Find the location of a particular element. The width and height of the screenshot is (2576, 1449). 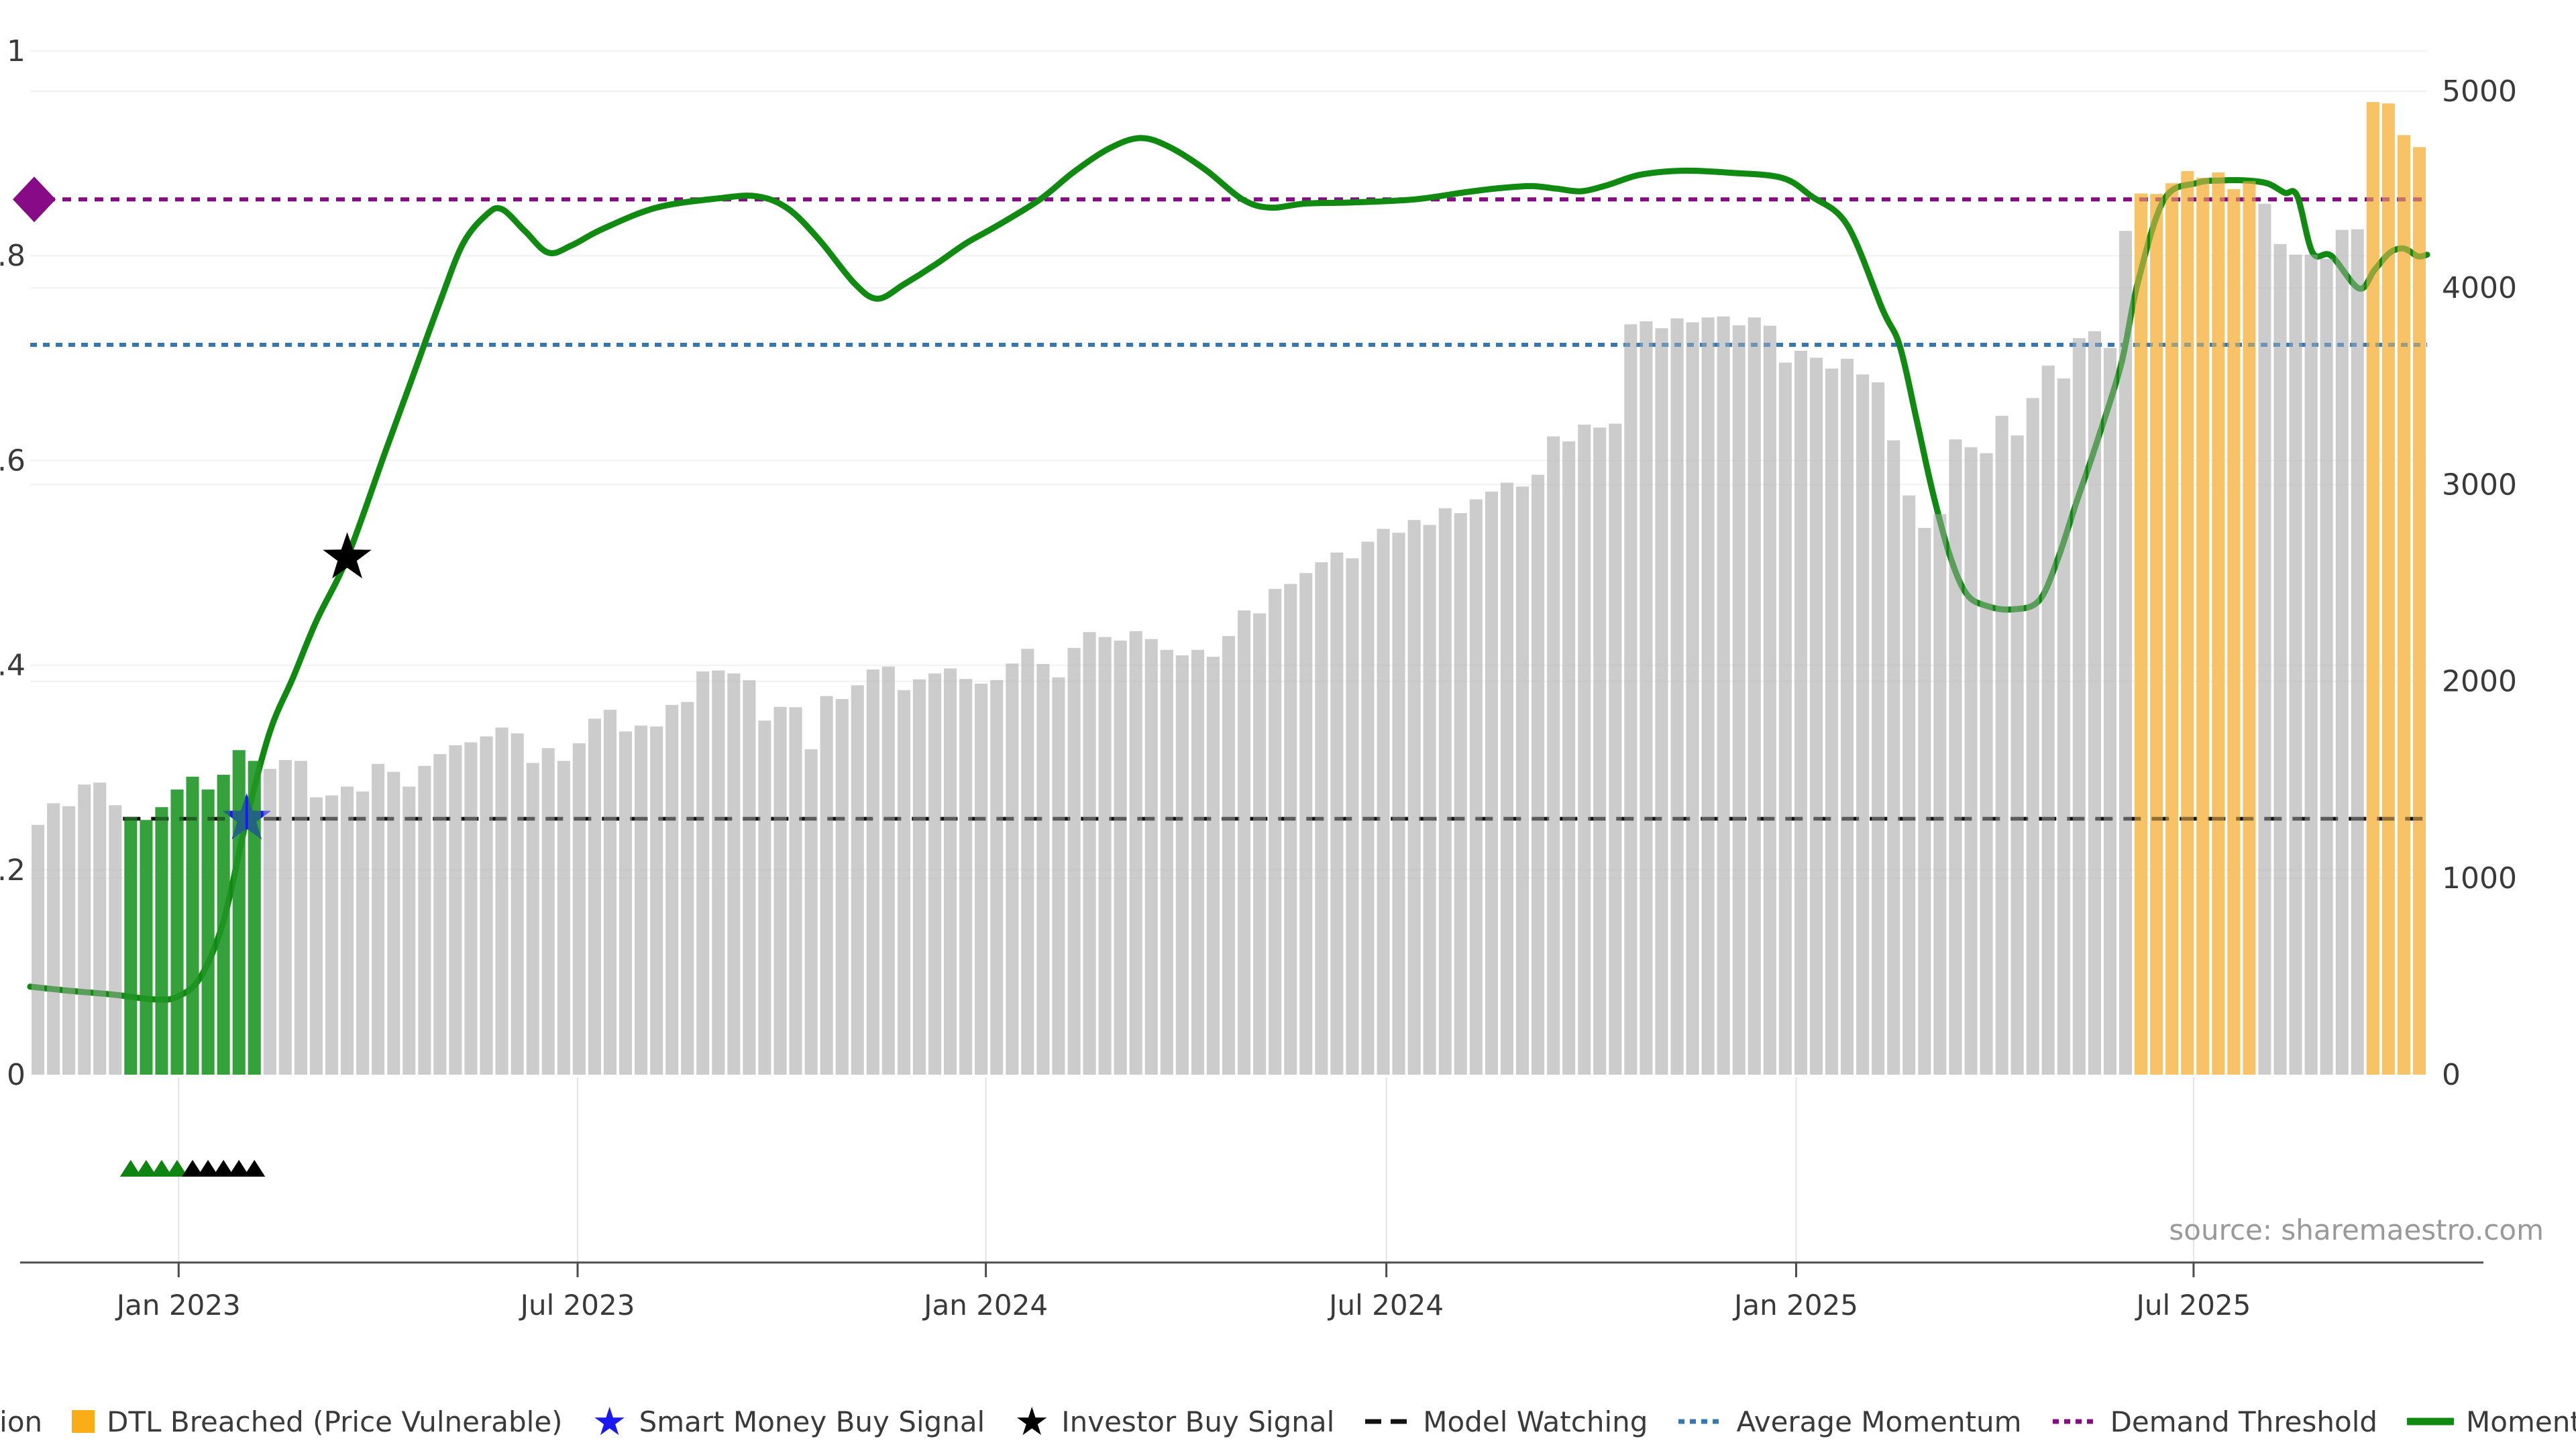

left-axis-tick-label: 0.8 is located at coordinates (12, 256).